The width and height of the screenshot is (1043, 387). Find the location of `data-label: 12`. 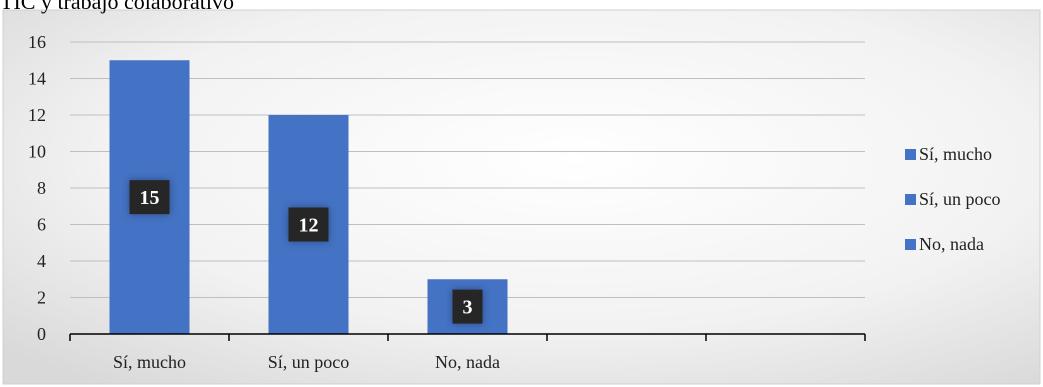

data-label: 12 is located at coordinates (308, 224).